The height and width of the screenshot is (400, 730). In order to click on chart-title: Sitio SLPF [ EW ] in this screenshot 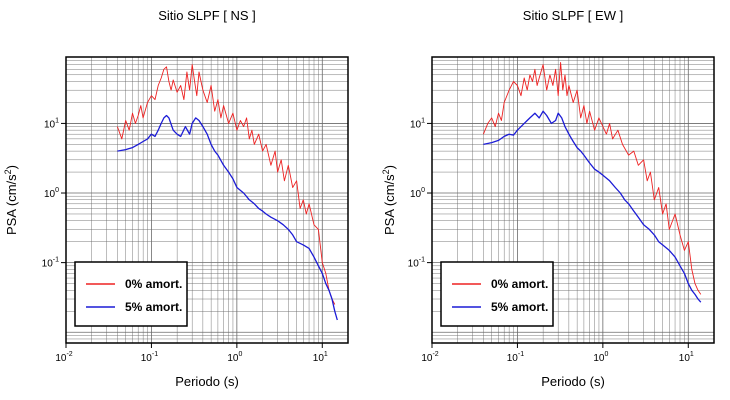, I will do `click(573, 15)`.